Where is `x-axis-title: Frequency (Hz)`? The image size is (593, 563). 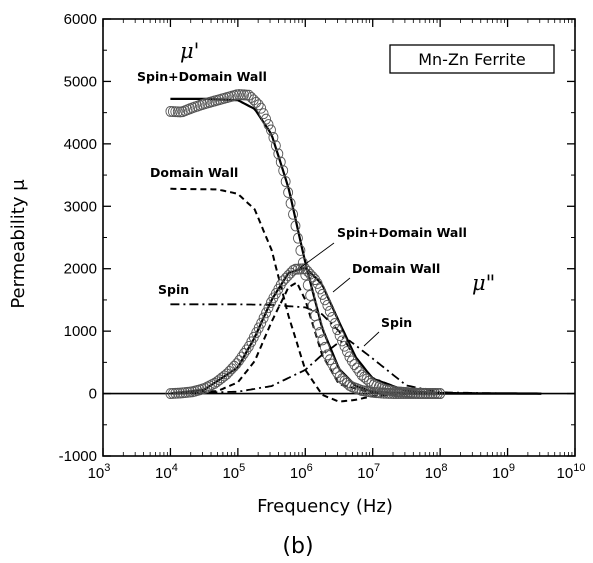 x-axis-title: Frequency (Hz) is located at coordinates (325, 506).